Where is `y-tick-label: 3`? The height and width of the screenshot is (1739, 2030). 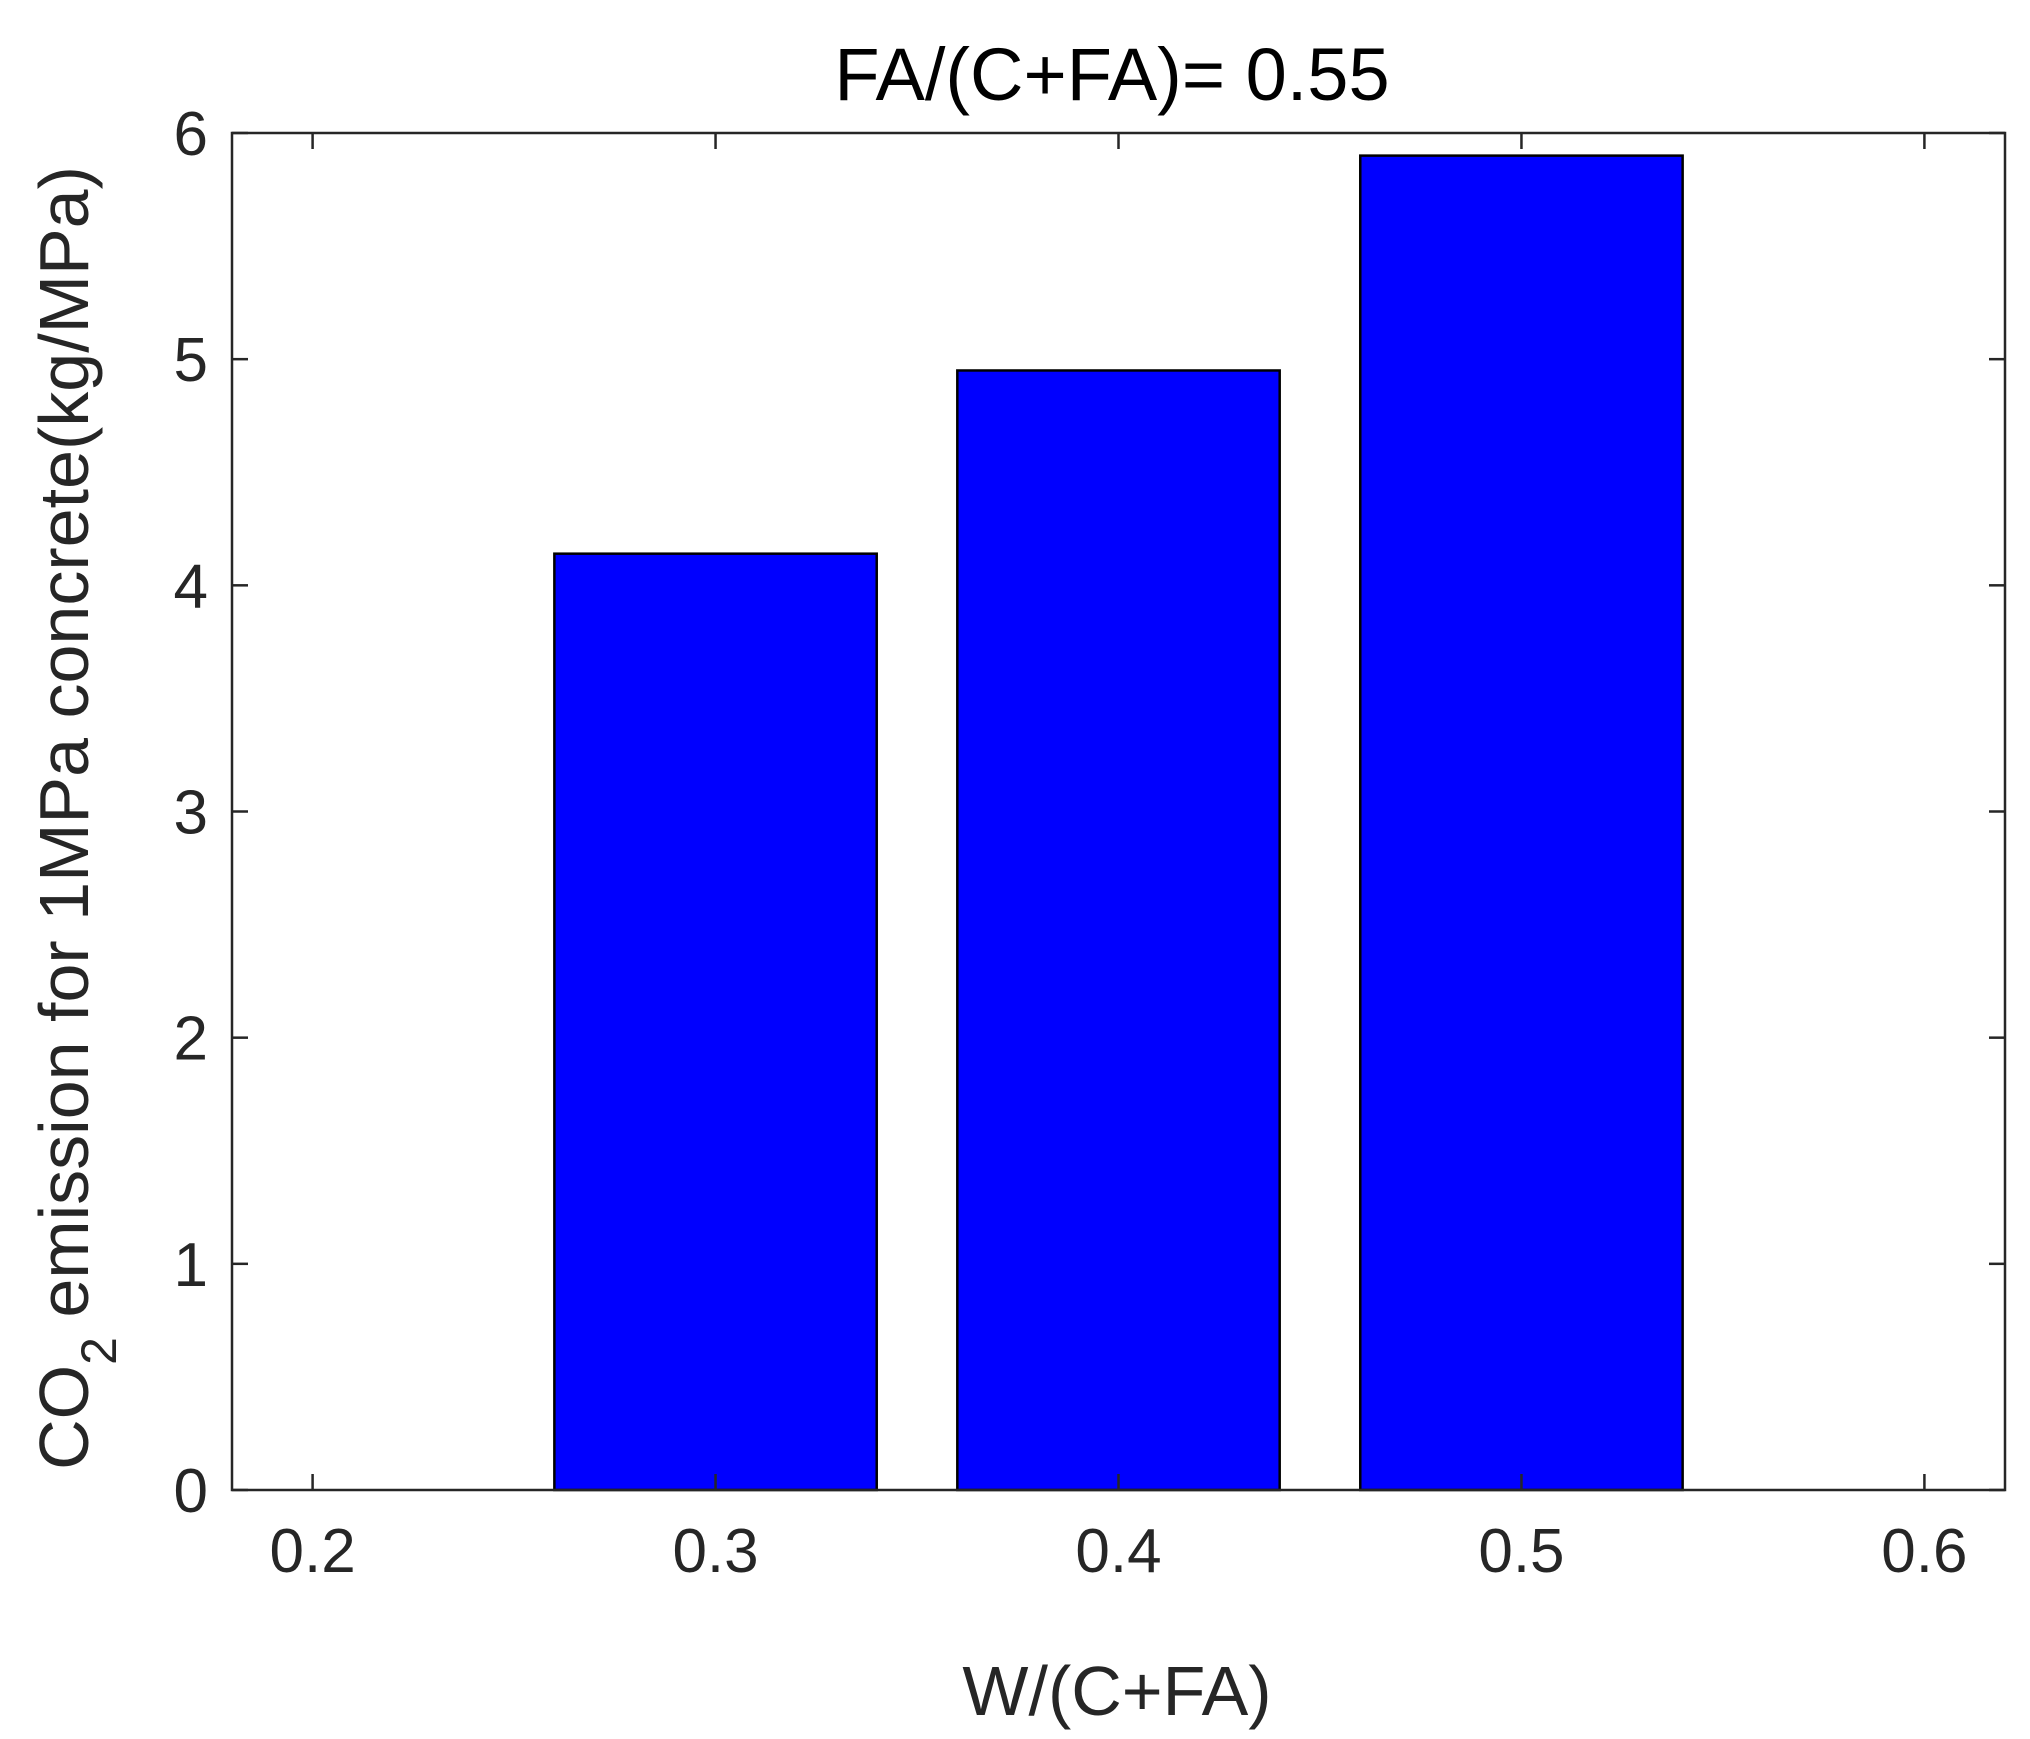
y-tick-label: 3 is located at coordinates (191, 813).